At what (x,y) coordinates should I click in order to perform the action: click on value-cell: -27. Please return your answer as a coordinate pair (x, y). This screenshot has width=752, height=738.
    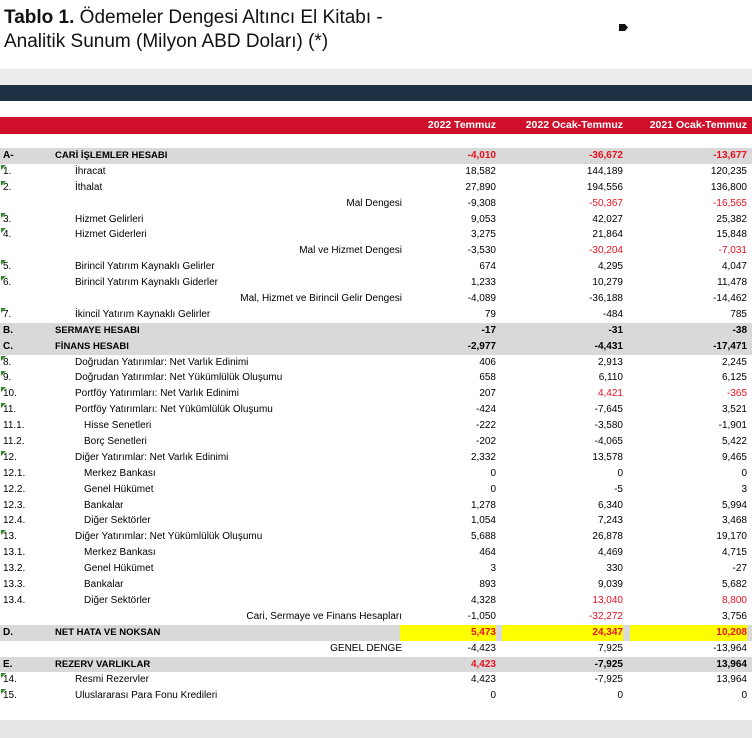
    Looking at the image, I should click on (739, 569).